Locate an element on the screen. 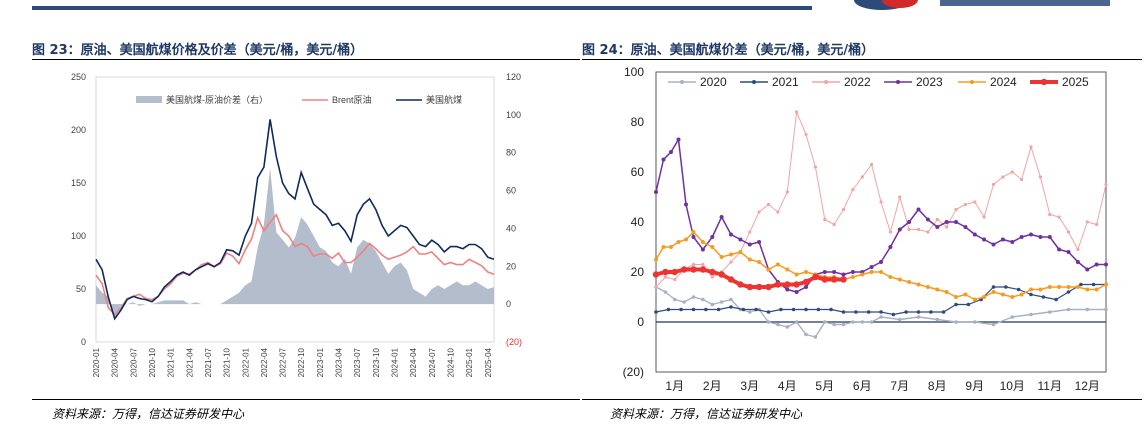 This screenshot has height=427, width=1147. x-tick-label: 2020-04 is located at coordinates (115, 362).